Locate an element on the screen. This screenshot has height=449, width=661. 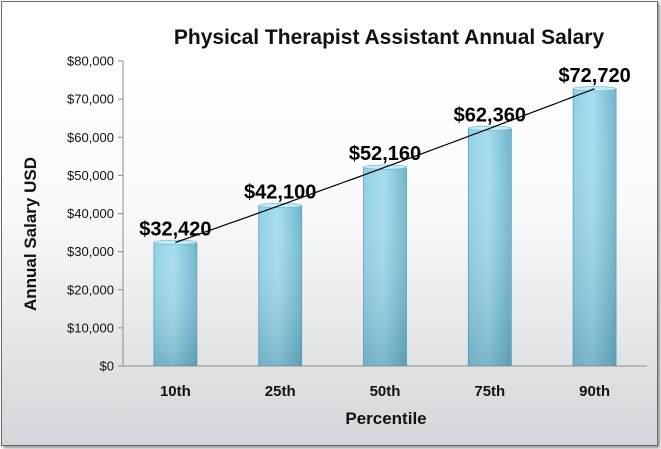
y-axis-title: Annual Salary USD is located at coordinates (30, 234).